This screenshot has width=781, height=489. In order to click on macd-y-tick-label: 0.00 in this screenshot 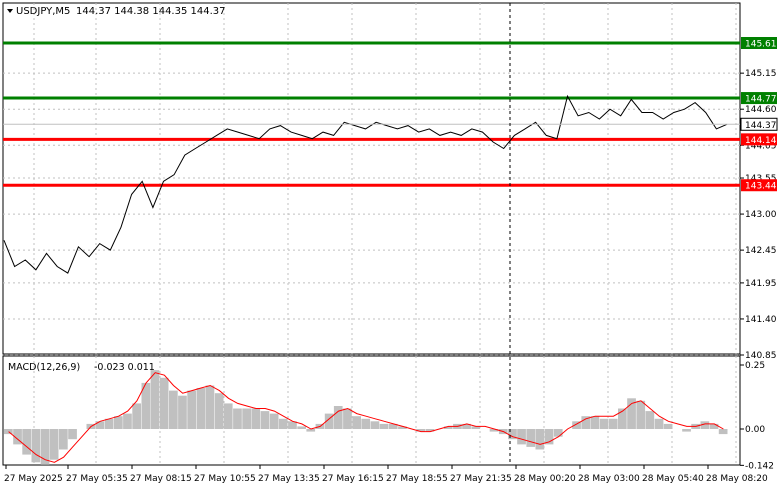, I will do `click(755, 430)`.